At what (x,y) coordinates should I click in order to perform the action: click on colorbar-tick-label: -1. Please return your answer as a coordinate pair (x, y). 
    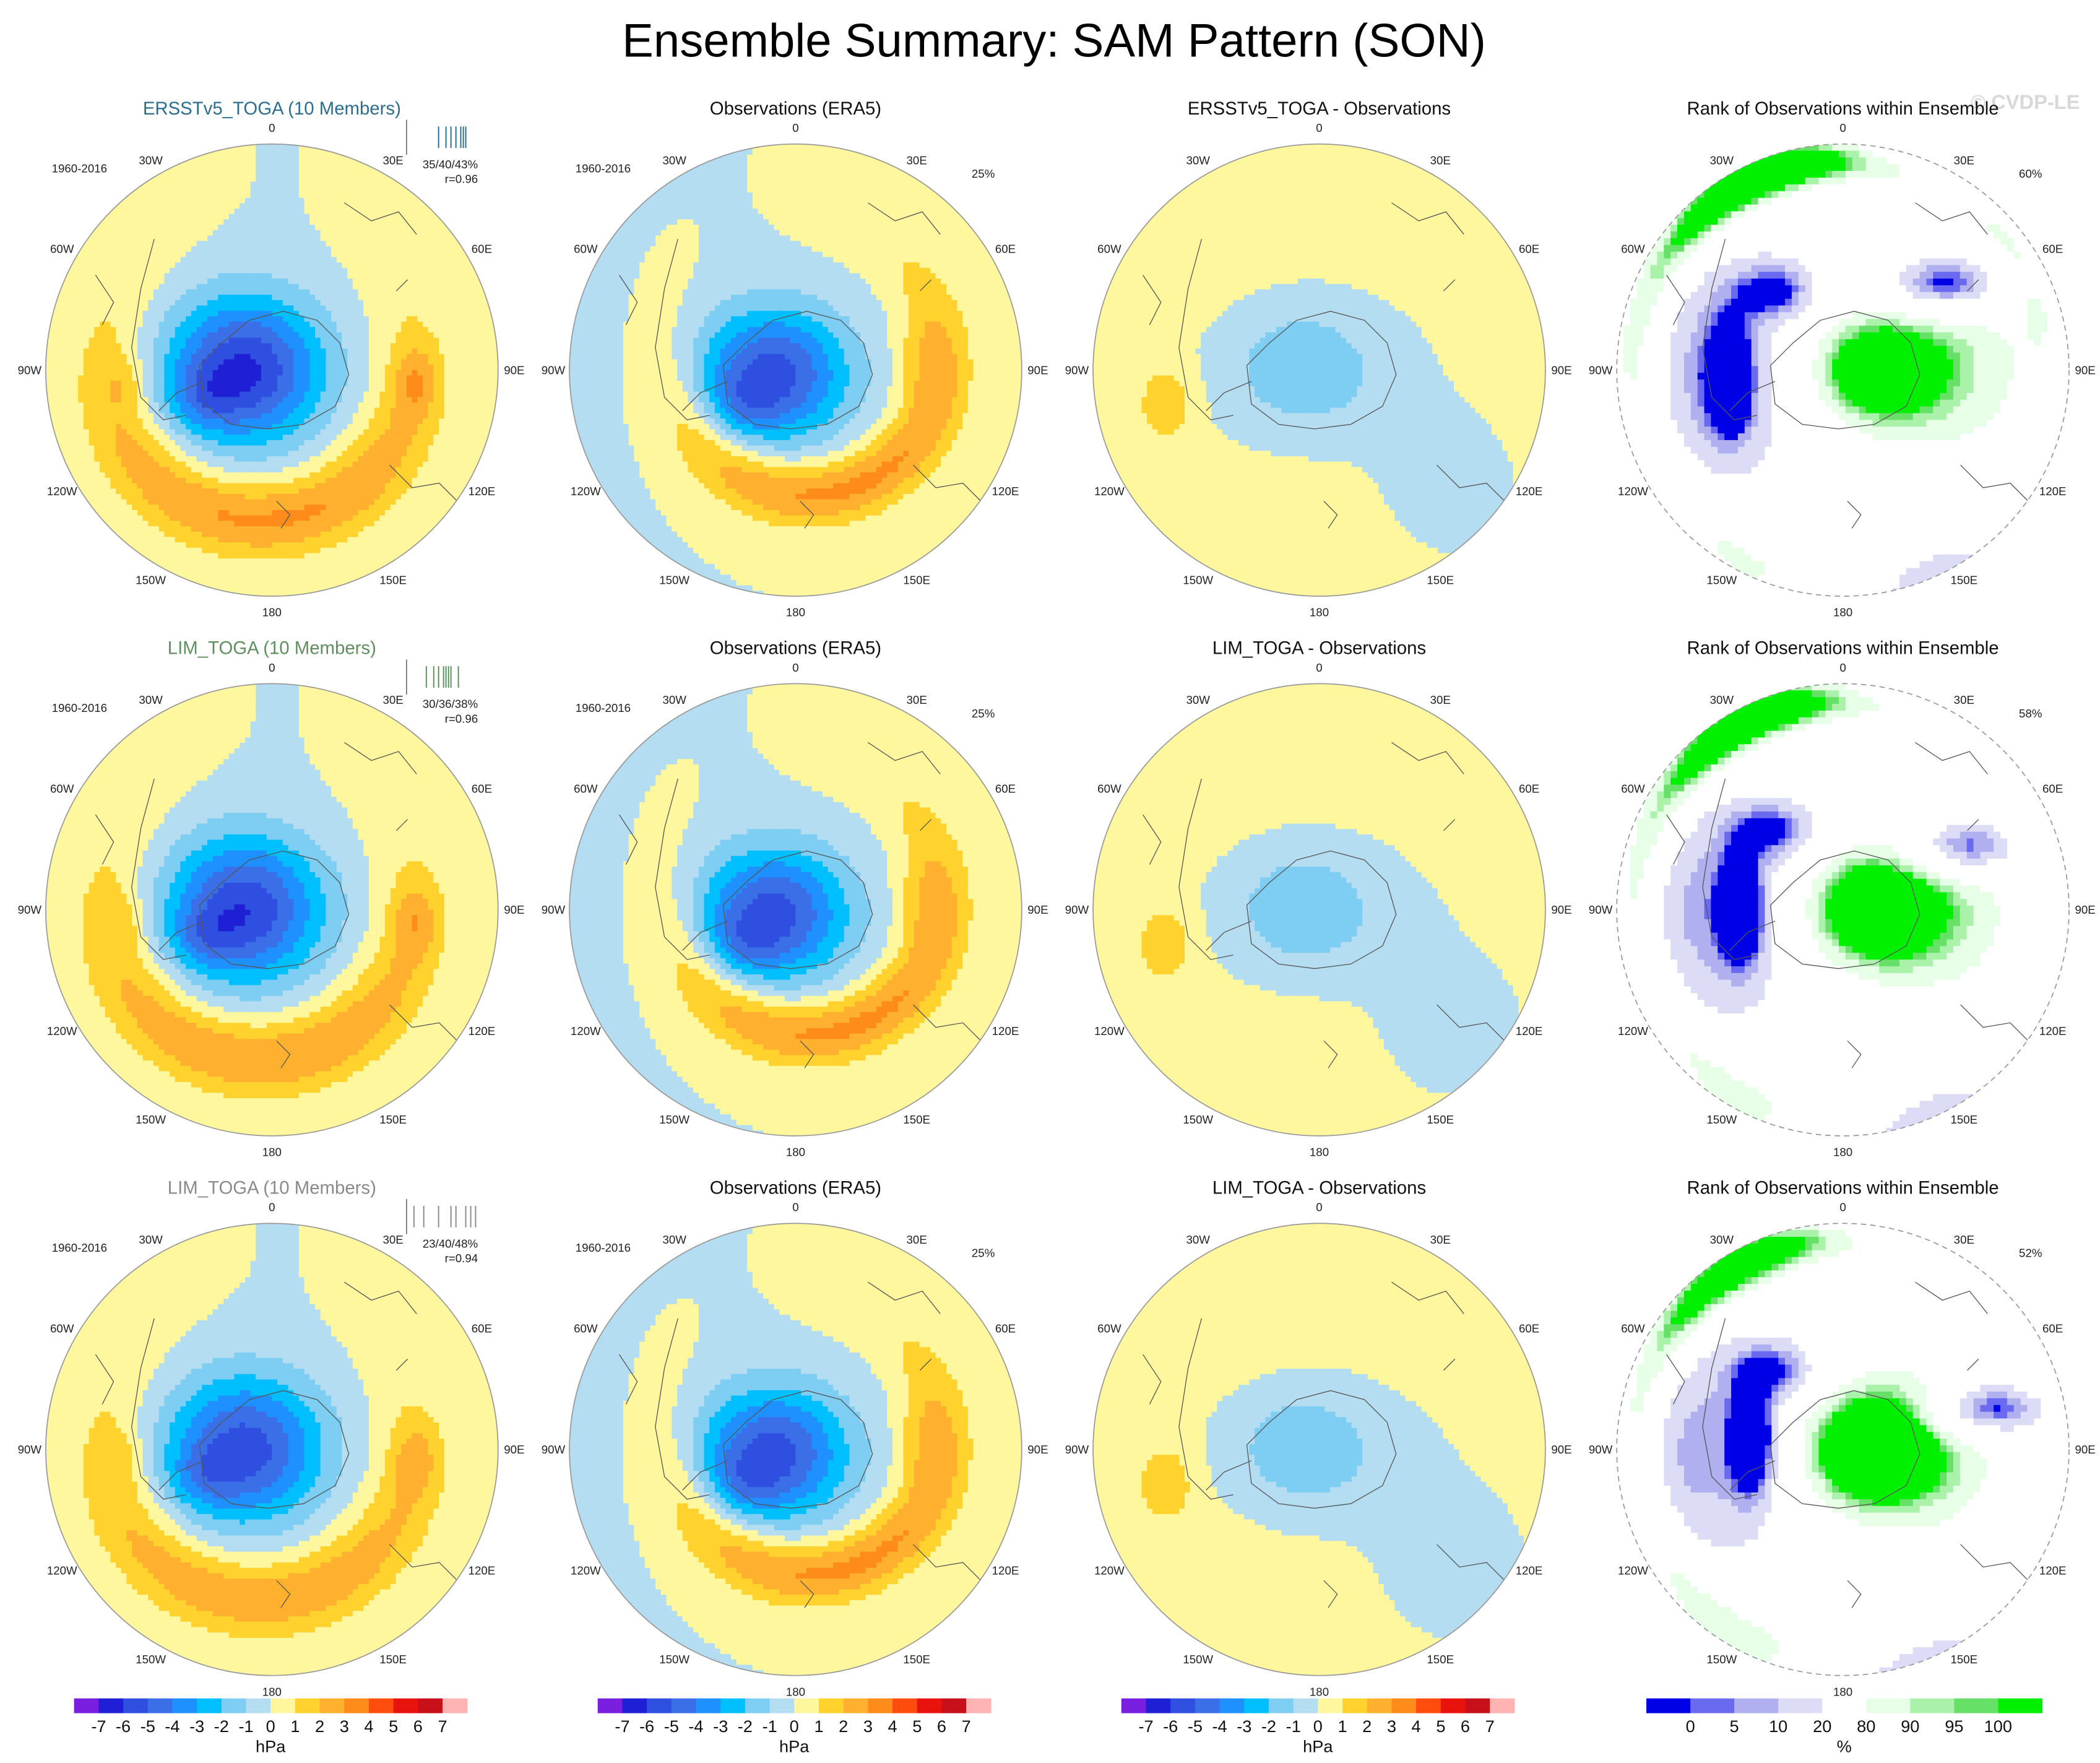
    Looking at the image, I should click on (246, 1726).